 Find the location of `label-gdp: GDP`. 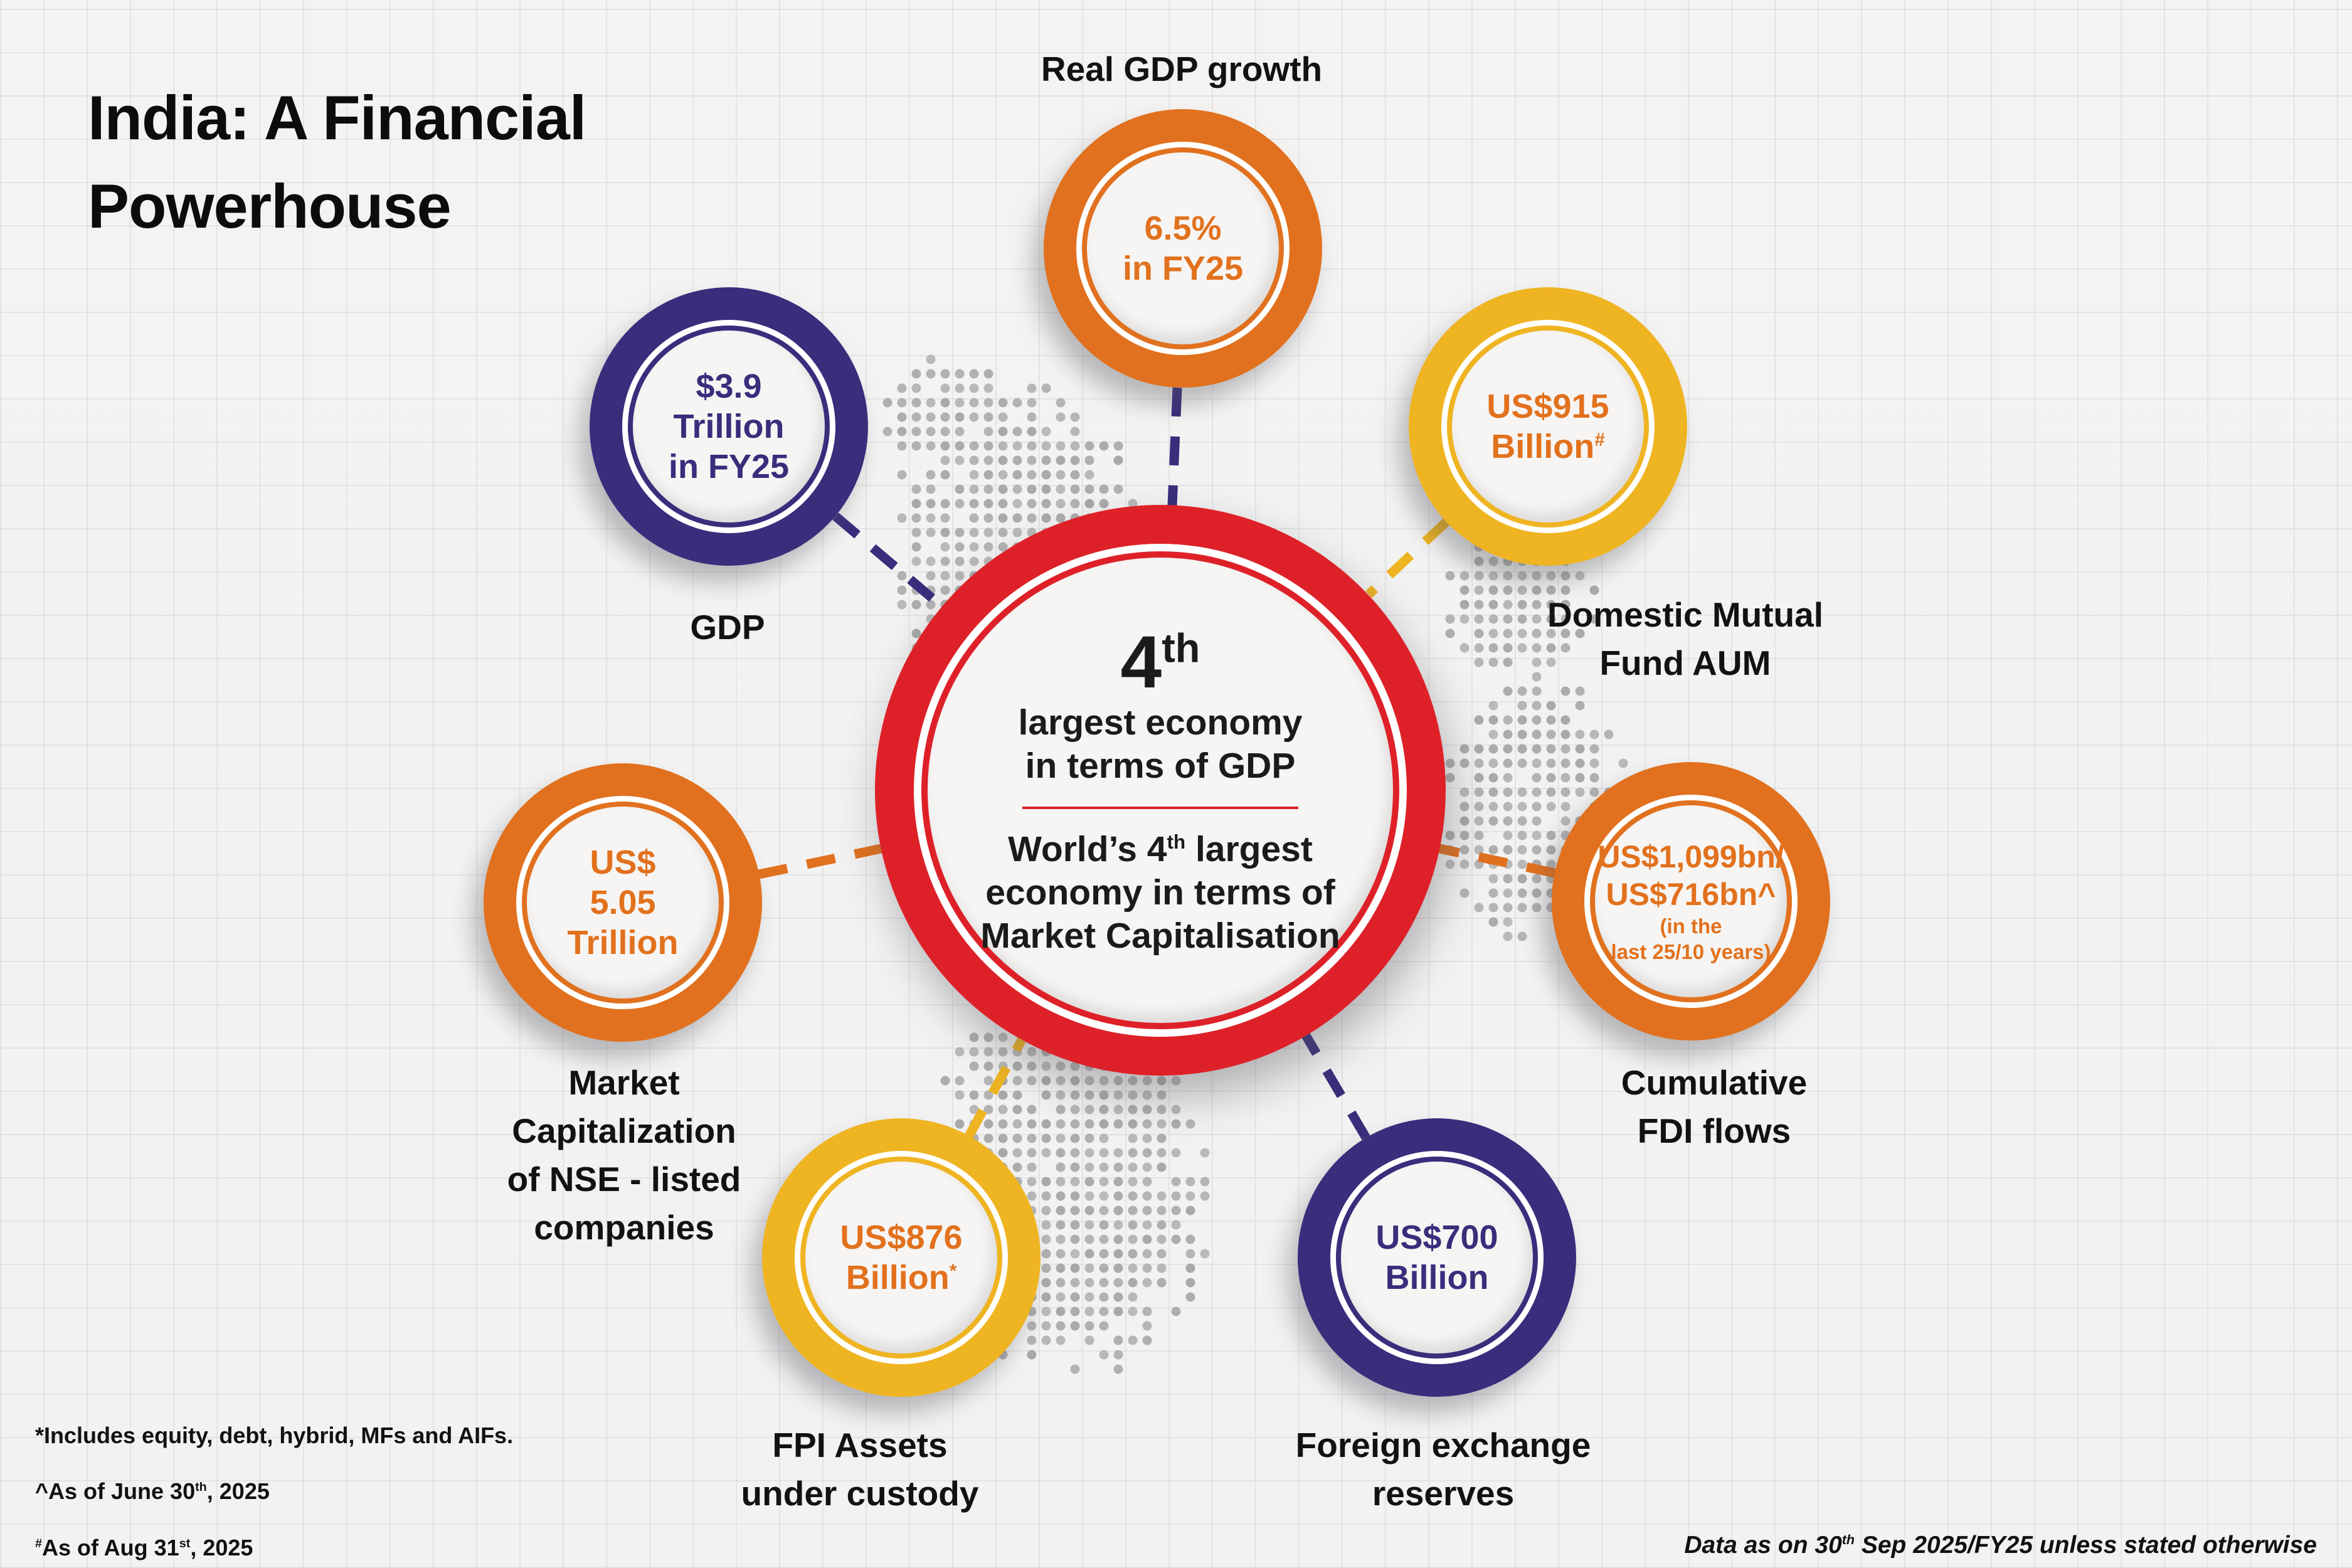

label-gdp: GDP is located at coordinates (727, 627).